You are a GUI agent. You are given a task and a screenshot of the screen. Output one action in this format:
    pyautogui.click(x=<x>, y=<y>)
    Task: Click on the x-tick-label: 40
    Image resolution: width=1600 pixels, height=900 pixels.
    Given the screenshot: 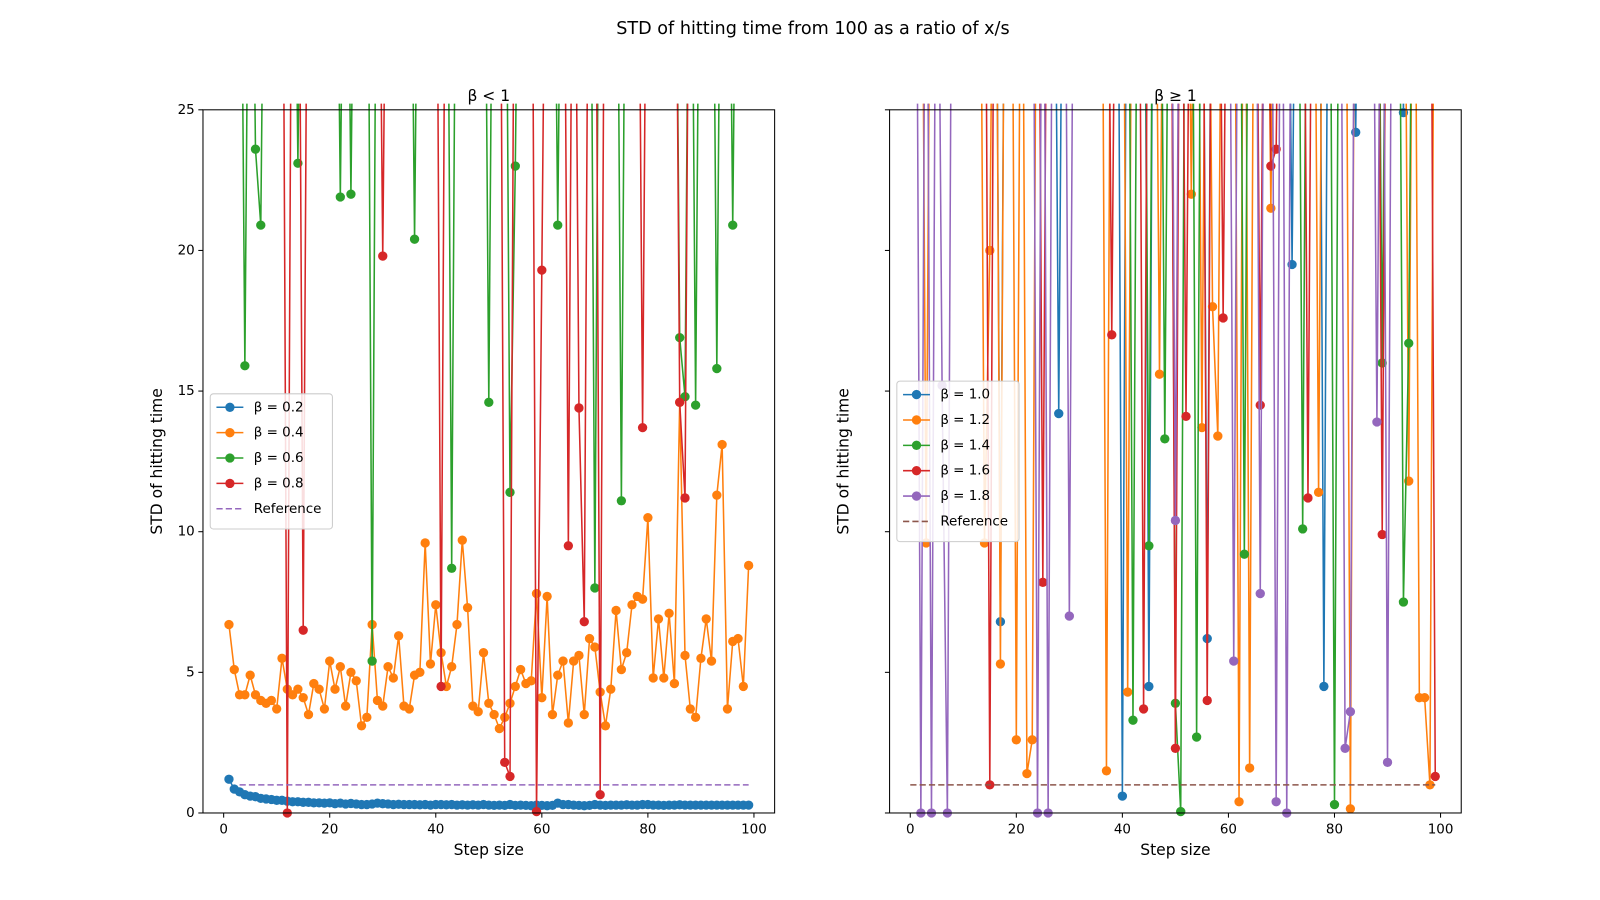 What is the action you would take?
    pyautogui.click(x=1122, y=830)
    